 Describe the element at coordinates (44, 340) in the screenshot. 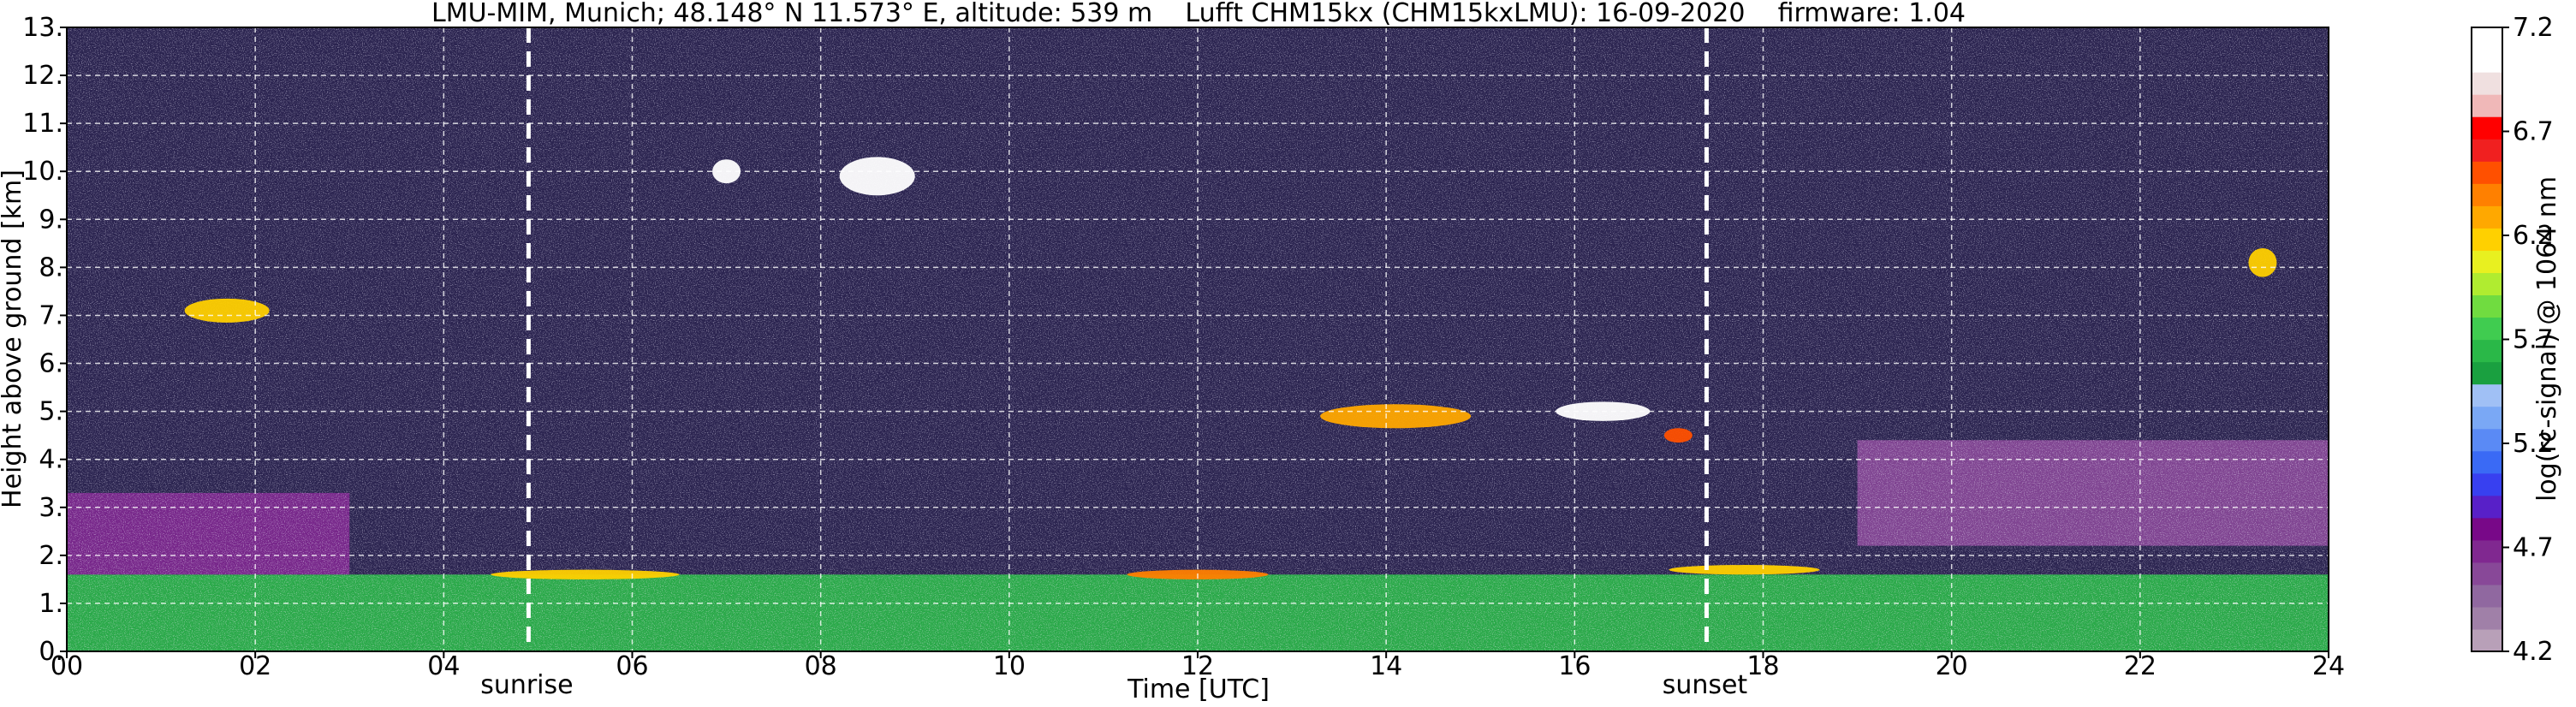

I see `y-axis-ticks: 0. 1. 2. 3. 4. 5. 6. 7. 8. 9. 10. 11. 12. 13.` at that location.